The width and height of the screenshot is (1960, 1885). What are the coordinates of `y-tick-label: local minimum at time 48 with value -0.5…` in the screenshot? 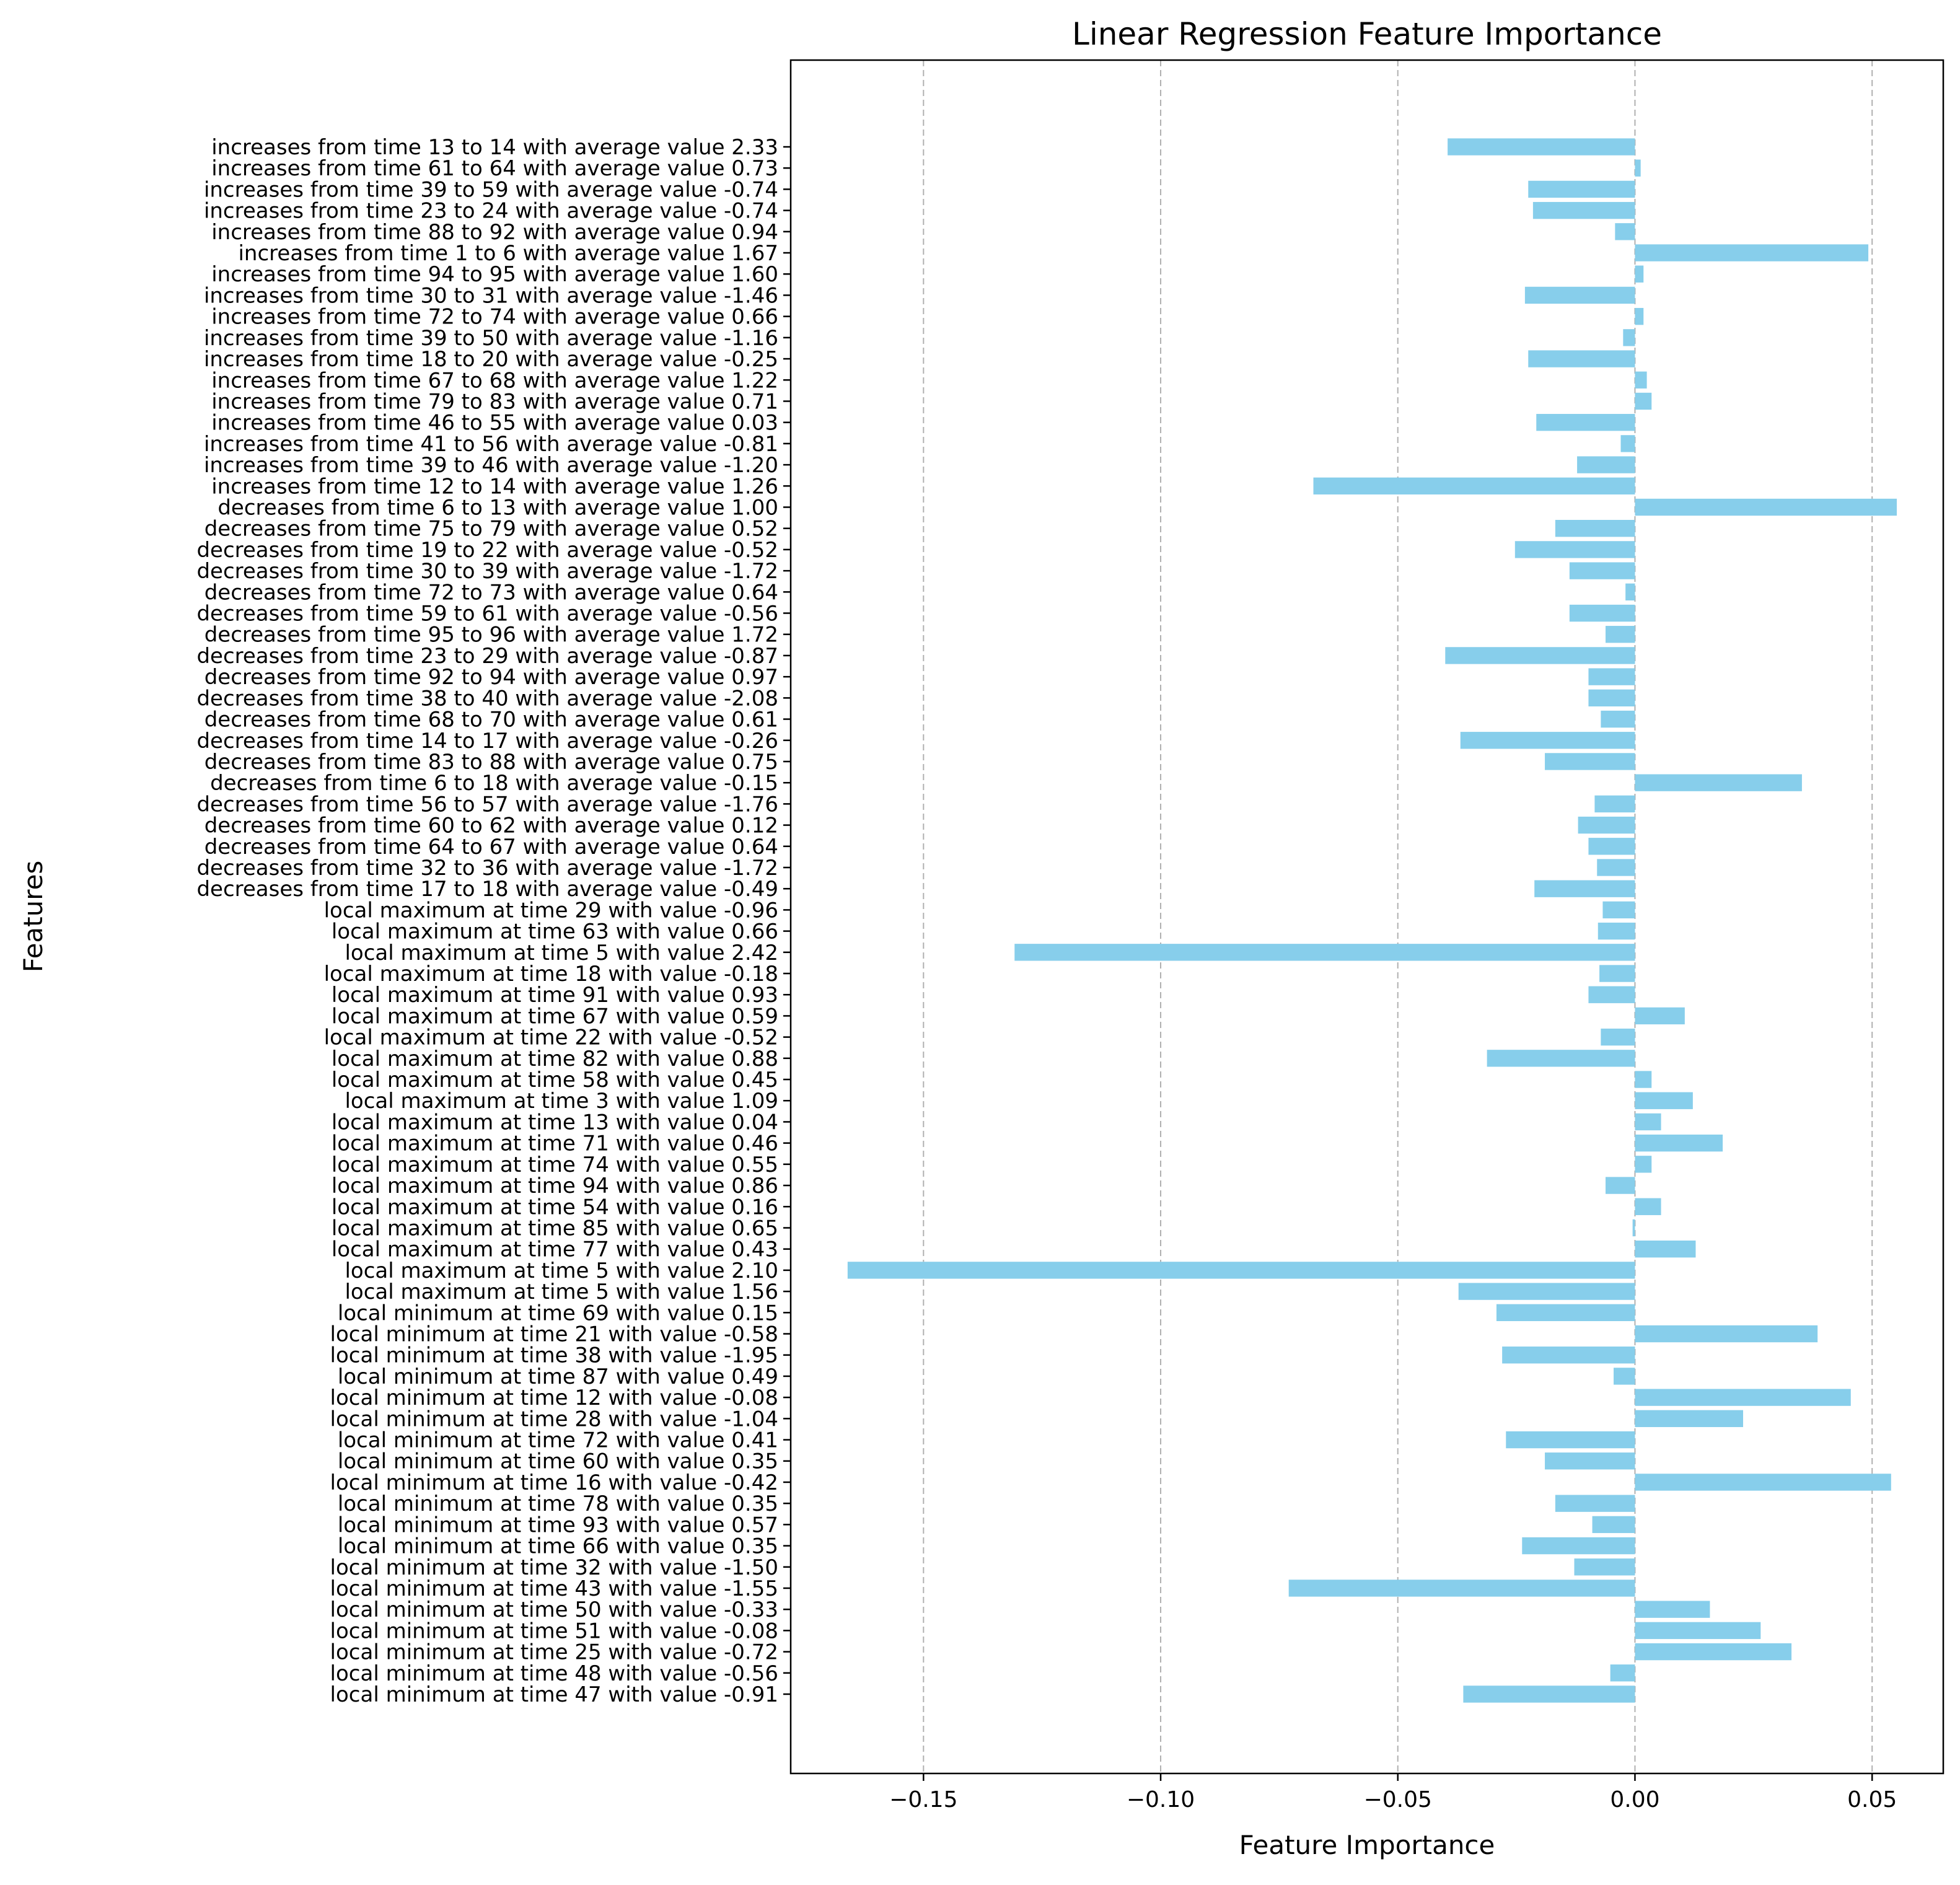 It's located at (554, 1673).